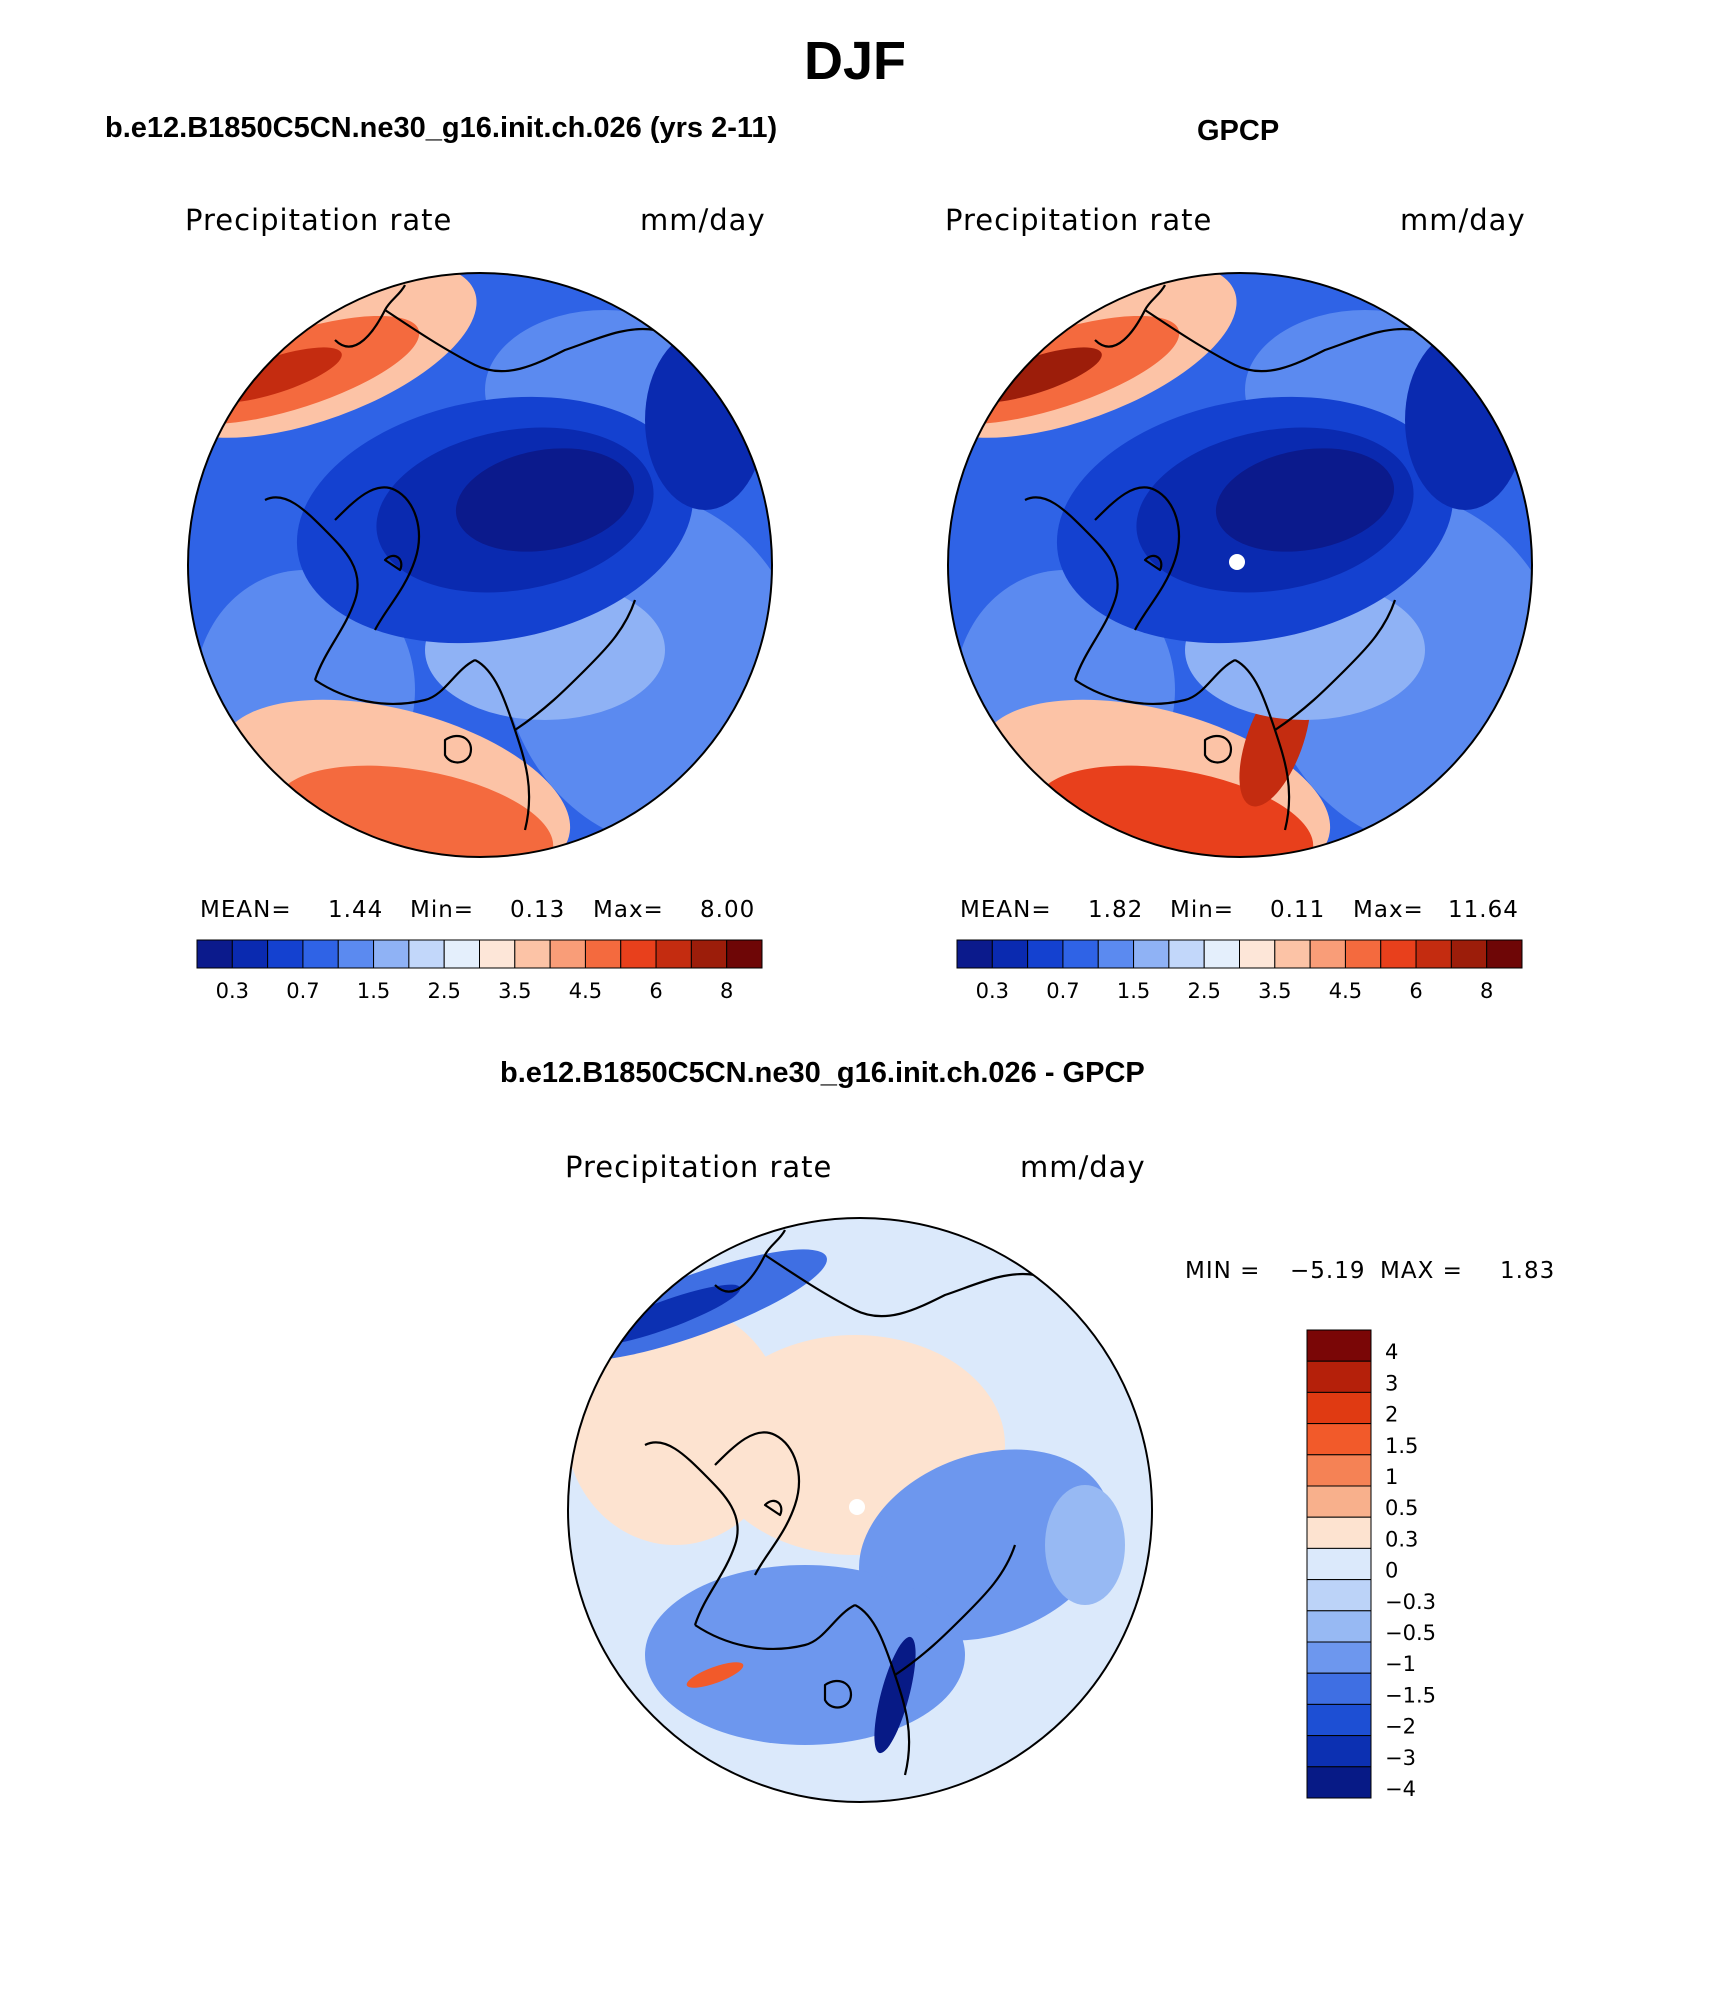 Image resolution: width=1710 pixels, height=2016 pixels. Describe the element at coordinates (726, 991) in the screenshot. I see `model-colorbar-tick-label: 8` at that location.